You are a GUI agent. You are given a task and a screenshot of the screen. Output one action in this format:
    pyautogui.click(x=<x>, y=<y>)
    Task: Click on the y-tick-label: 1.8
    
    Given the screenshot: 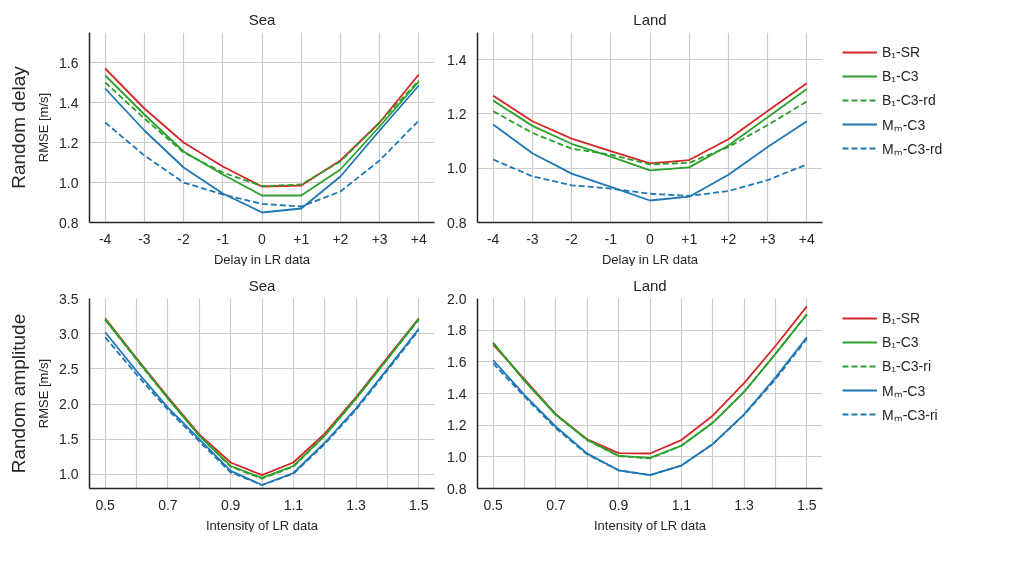 What is the action you would take?
    pyautogui.click(x=457, y=330)
    